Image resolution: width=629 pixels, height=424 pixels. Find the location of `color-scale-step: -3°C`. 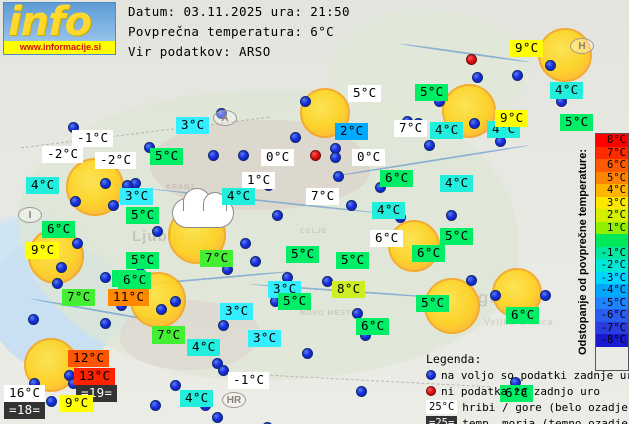

color-scale-step: -3°C is located at coordinates (612, 277).